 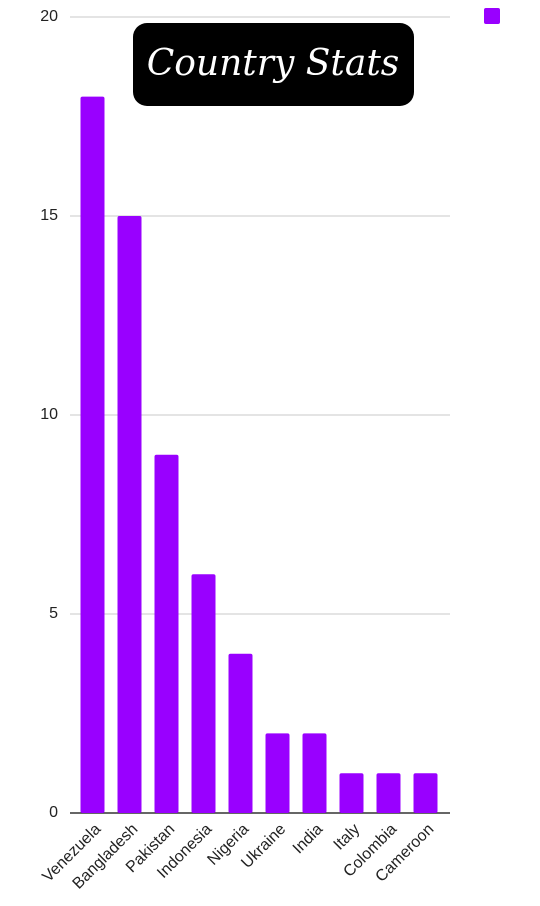 What do you see at coordinates (53, 812) in the screenshot?
I see `y-tick-label: 0` at bounding box center [53, 812].